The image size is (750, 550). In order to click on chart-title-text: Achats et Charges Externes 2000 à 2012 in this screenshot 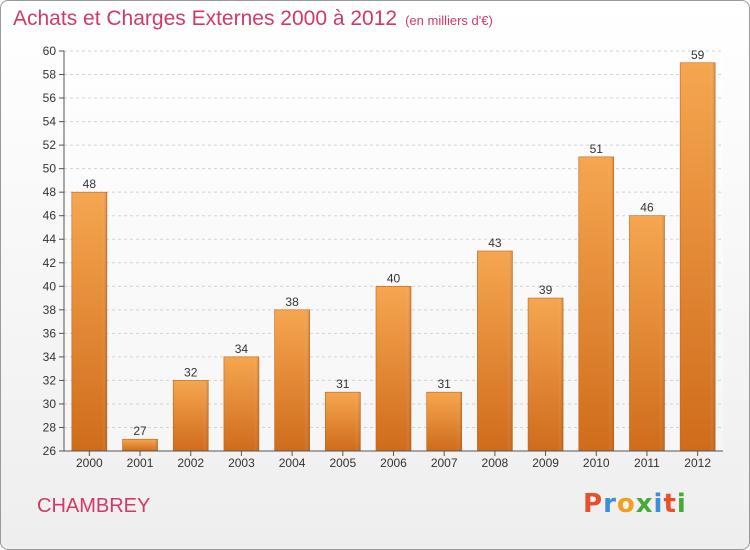, I will do `click(205, 18)`.